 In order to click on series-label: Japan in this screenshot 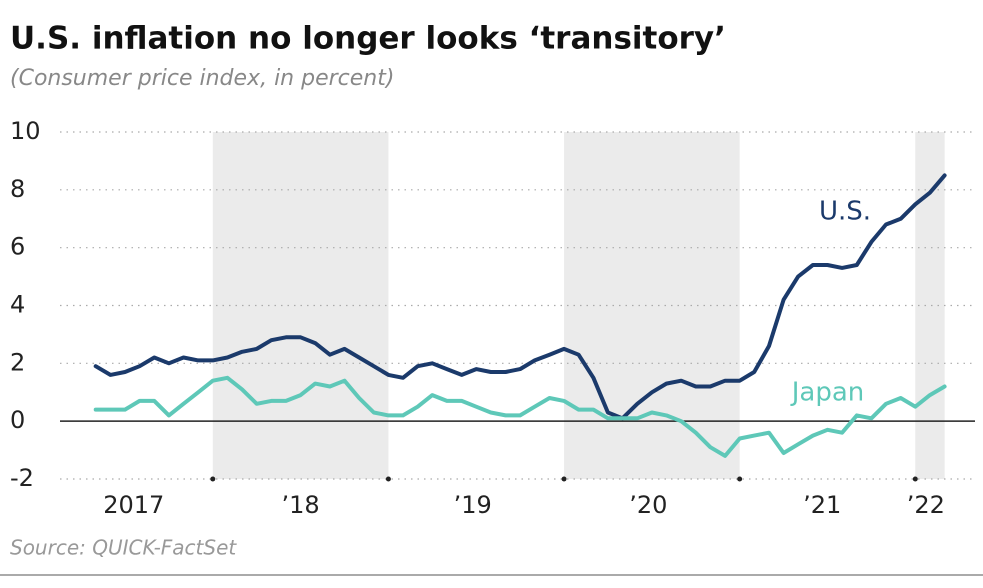, I will do `click(827, 393)`.